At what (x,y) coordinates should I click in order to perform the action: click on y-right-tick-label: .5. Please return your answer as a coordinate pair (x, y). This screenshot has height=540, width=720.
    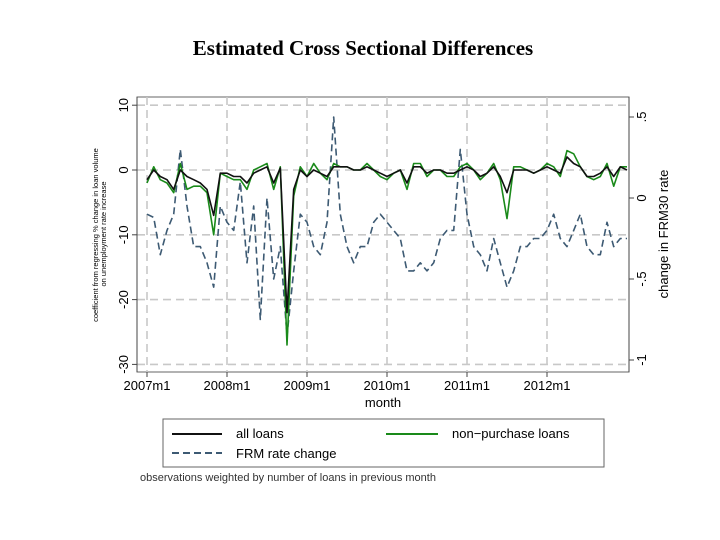
    Looking at the image, I should click on (641, 117).